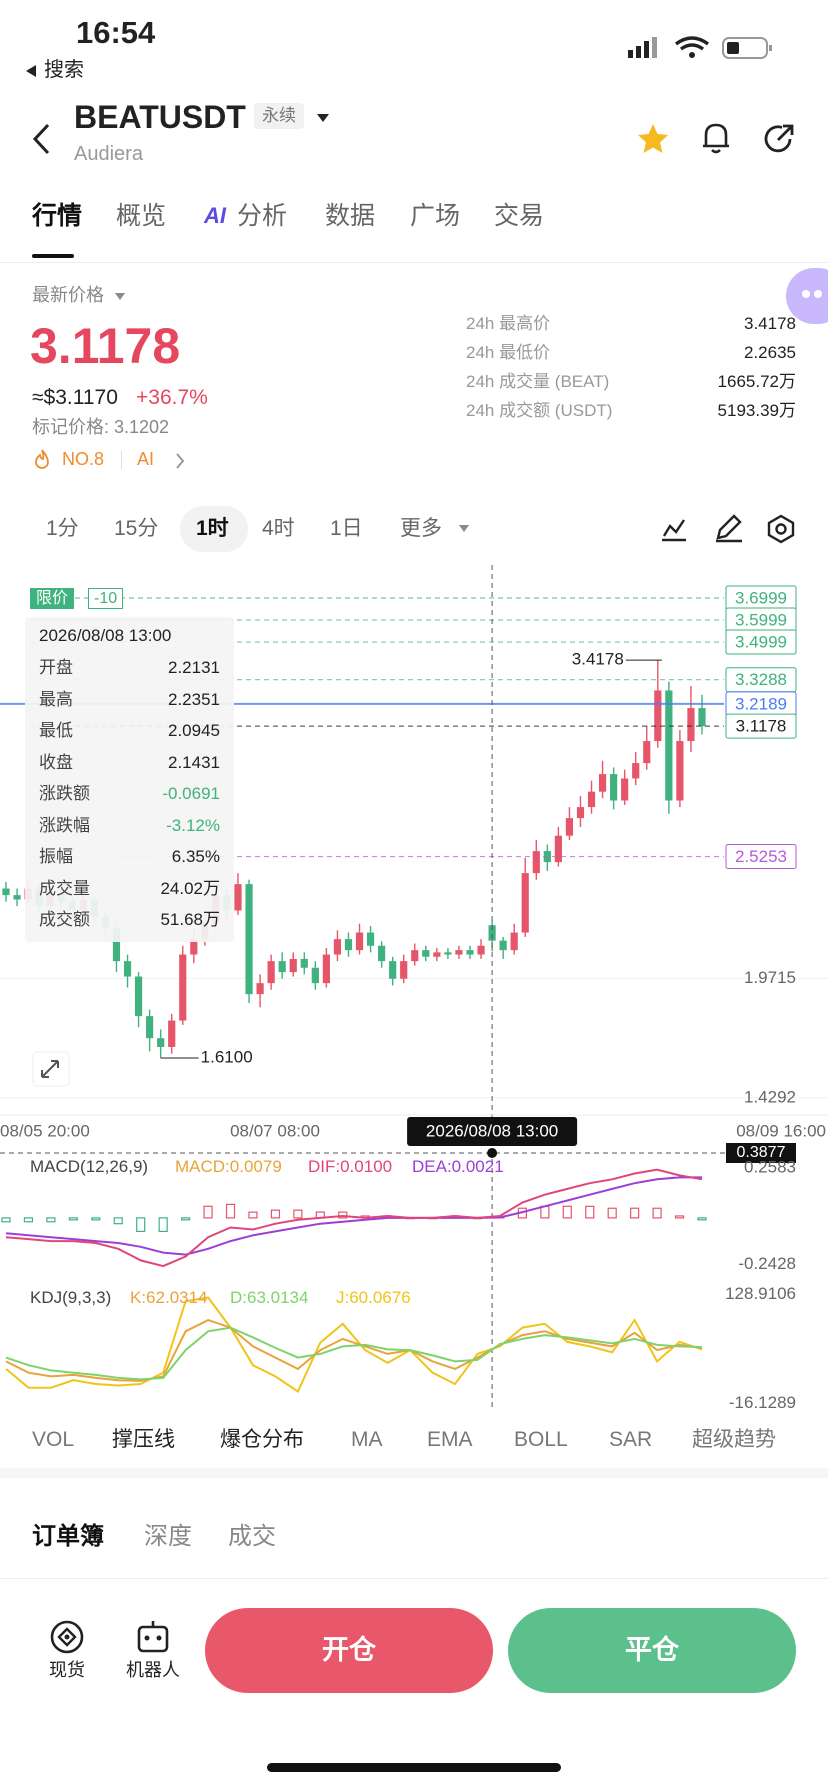  What do you see at coordinates (168, 1536) in the screenshot?
I see `book-tab: 深度` at bounding box center [168, 1536].